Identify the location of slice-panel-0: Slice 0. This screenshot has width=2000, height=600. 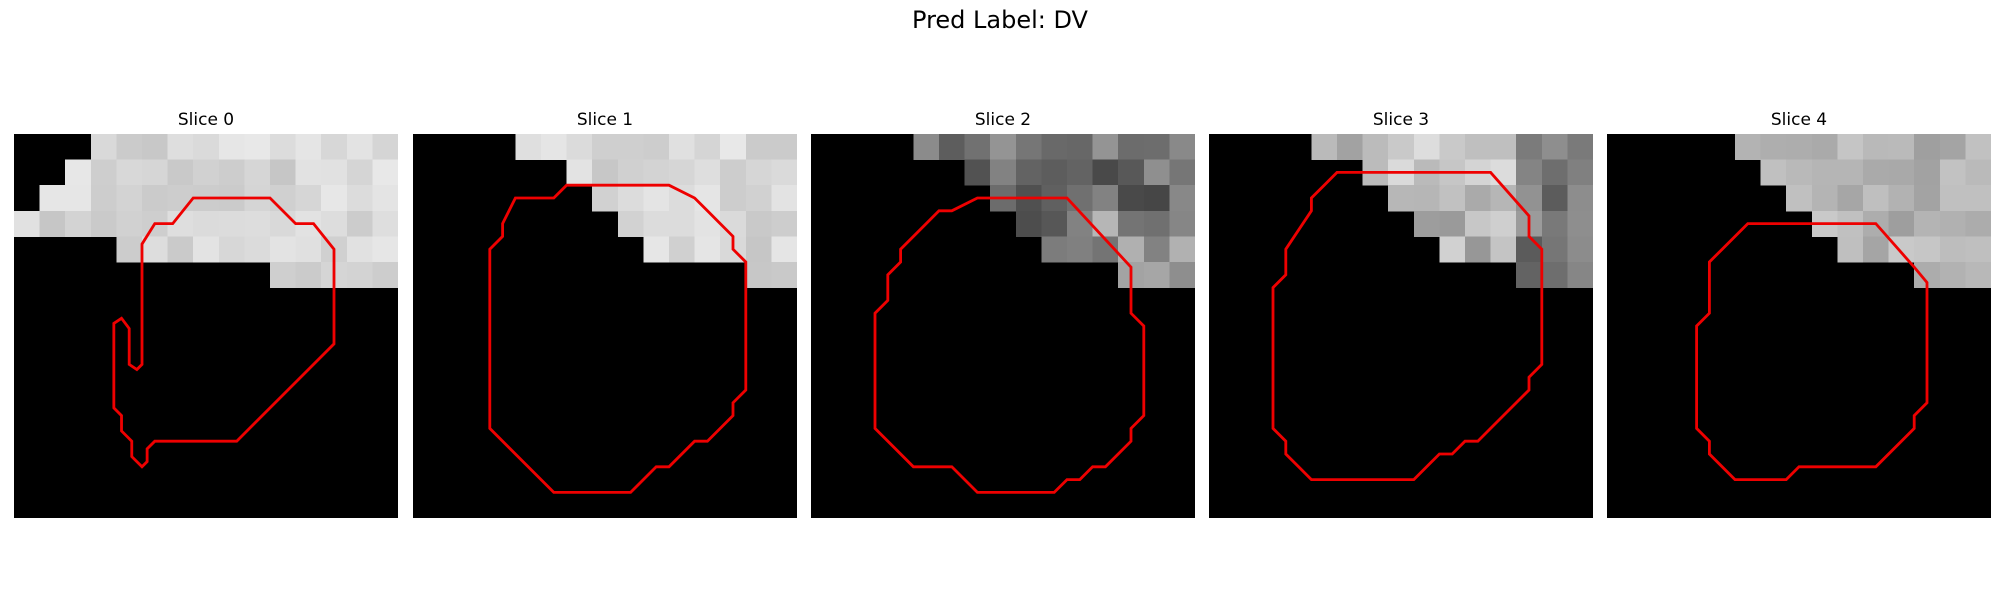
(206, 312).